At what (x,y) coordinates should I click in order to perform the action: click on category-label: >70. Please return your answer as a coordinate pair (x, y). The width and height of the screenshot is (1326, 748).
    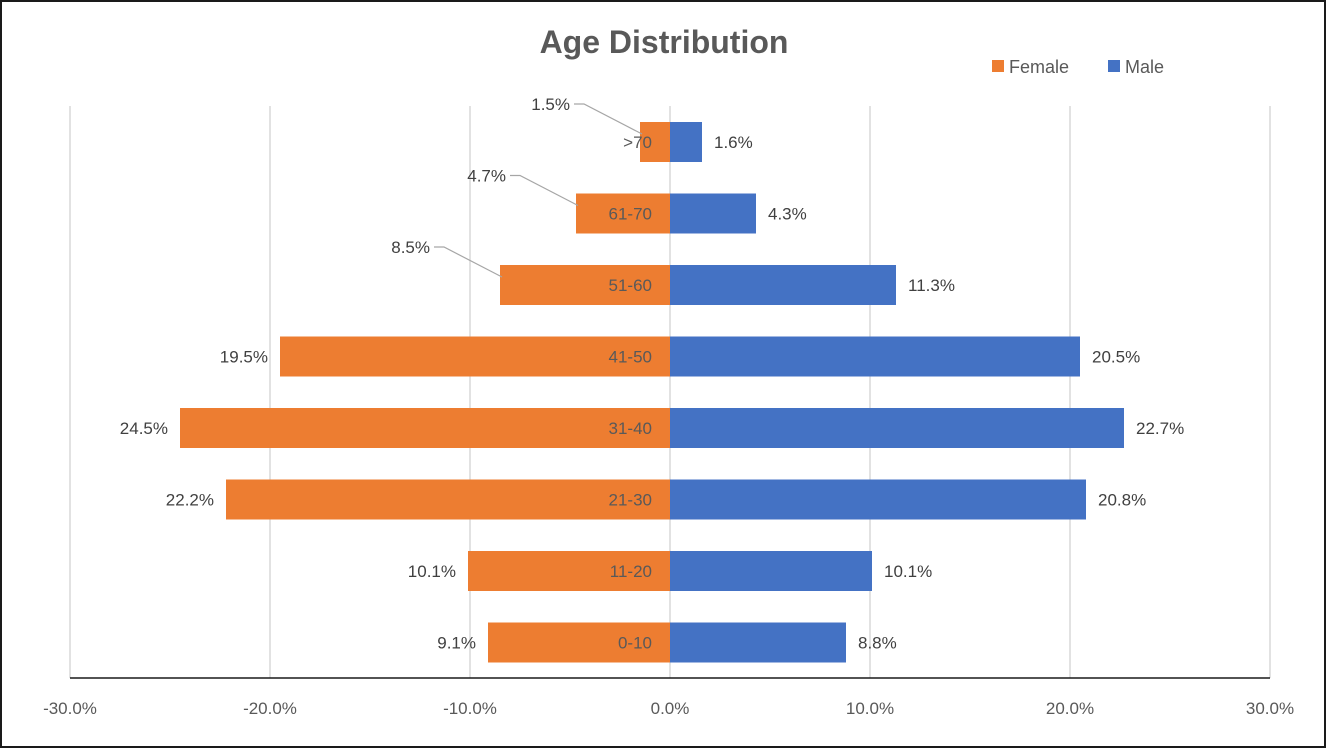
    Looking at the image, I should click on (637, 142).